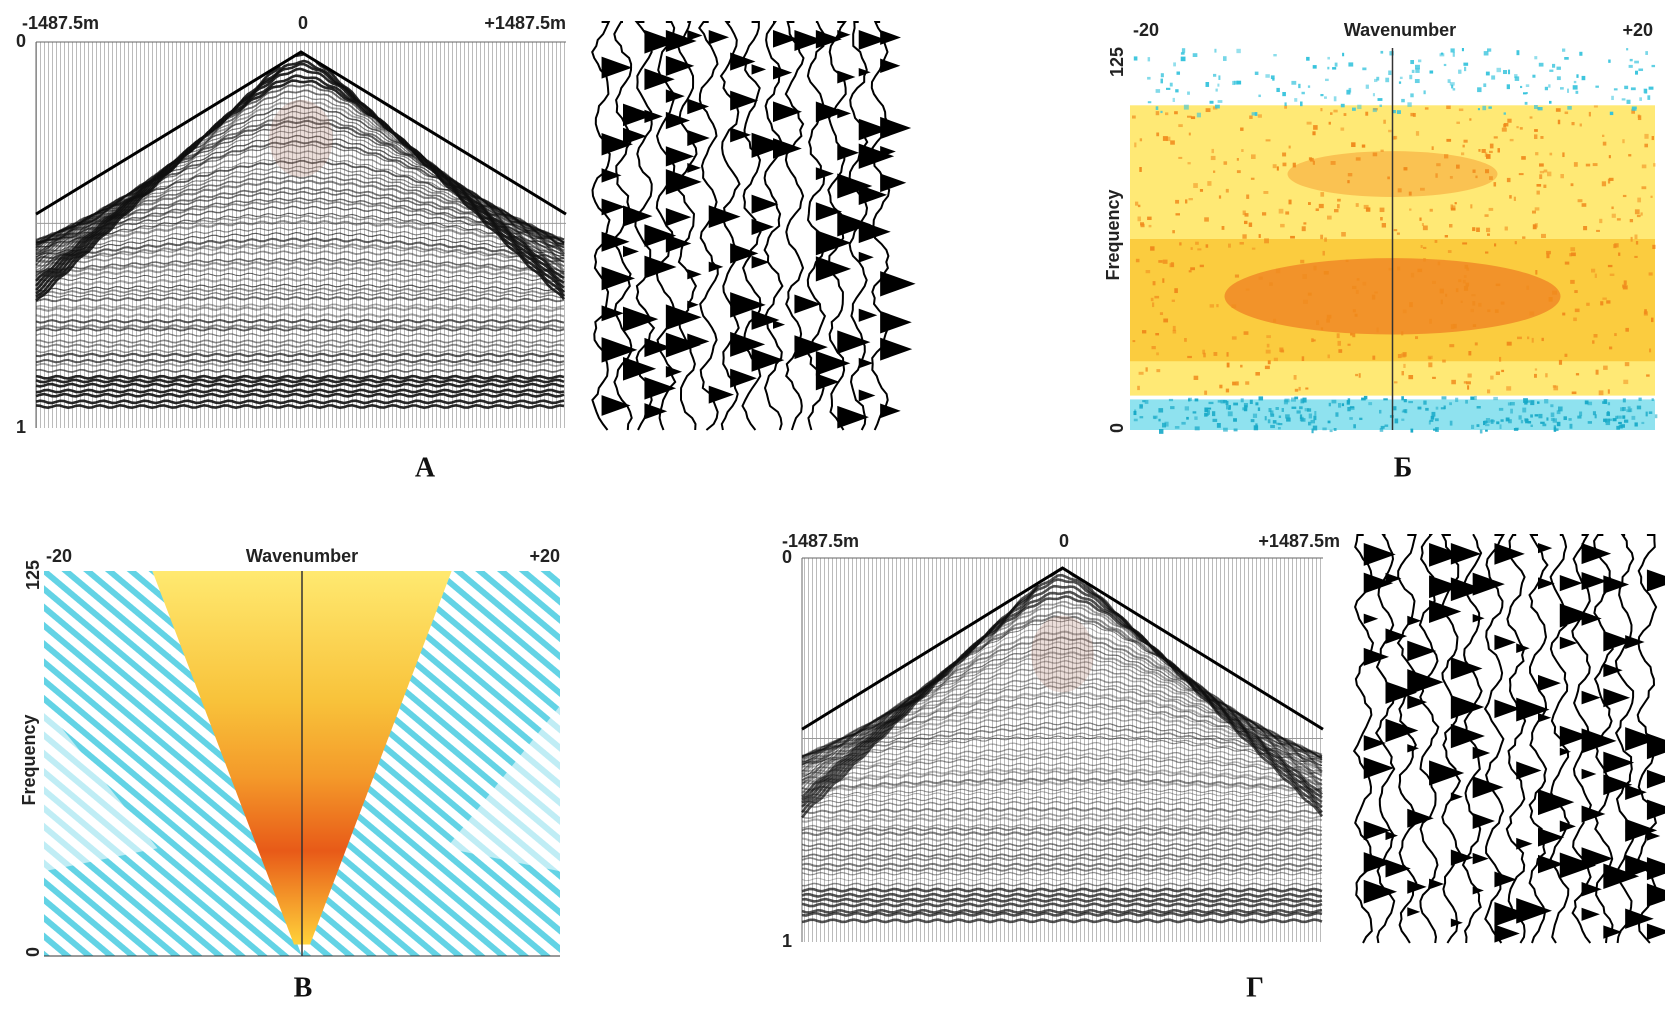 This screenshot has width=1665, height=1009. Describe the element at coordinates (301, 133) in the screenshot. I see `first-break` at that location.